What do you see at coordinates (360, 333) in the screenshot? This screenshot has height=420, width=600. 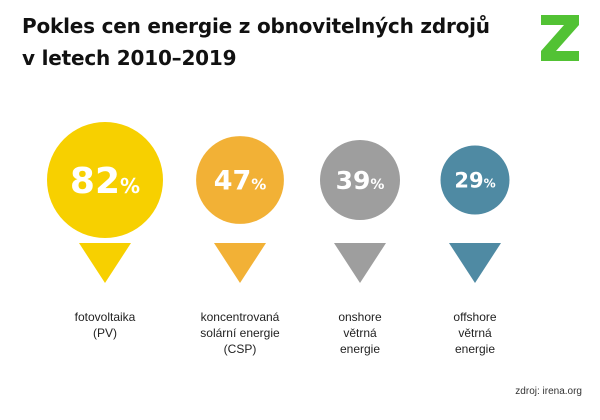 I see `category-label-3: onshore větrná energie` at bounding box center [360, 333].